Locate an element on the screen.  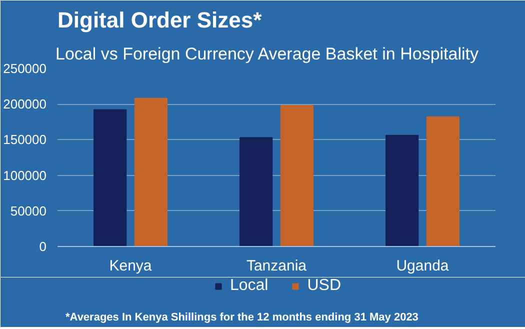
y-tick-label: 50000 is located at coordinates (28, 210).